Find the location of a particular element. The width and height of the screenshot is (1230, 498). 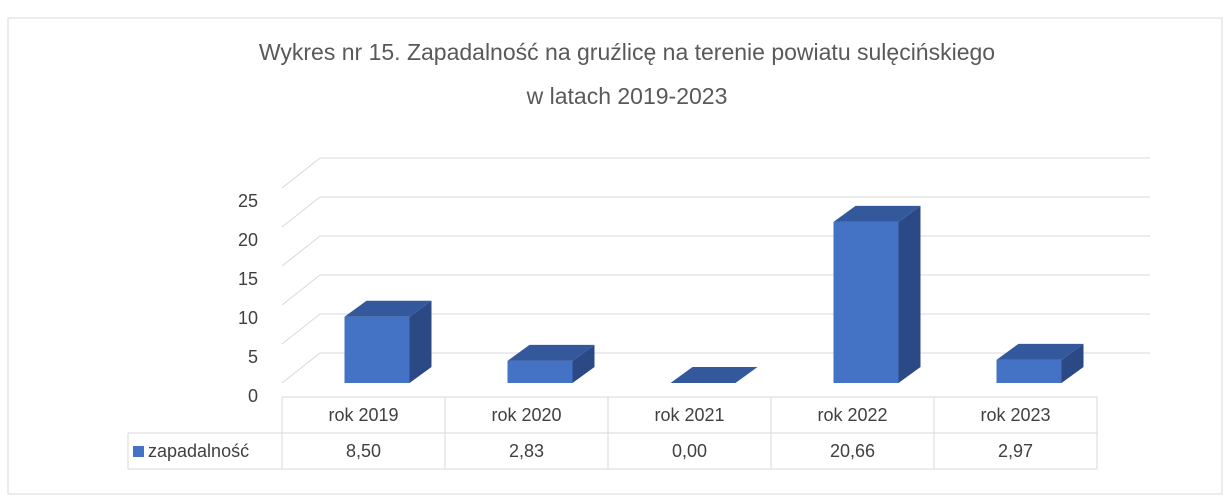

x-tick-label: rok 2023 is located at coordinates (1015, 415).